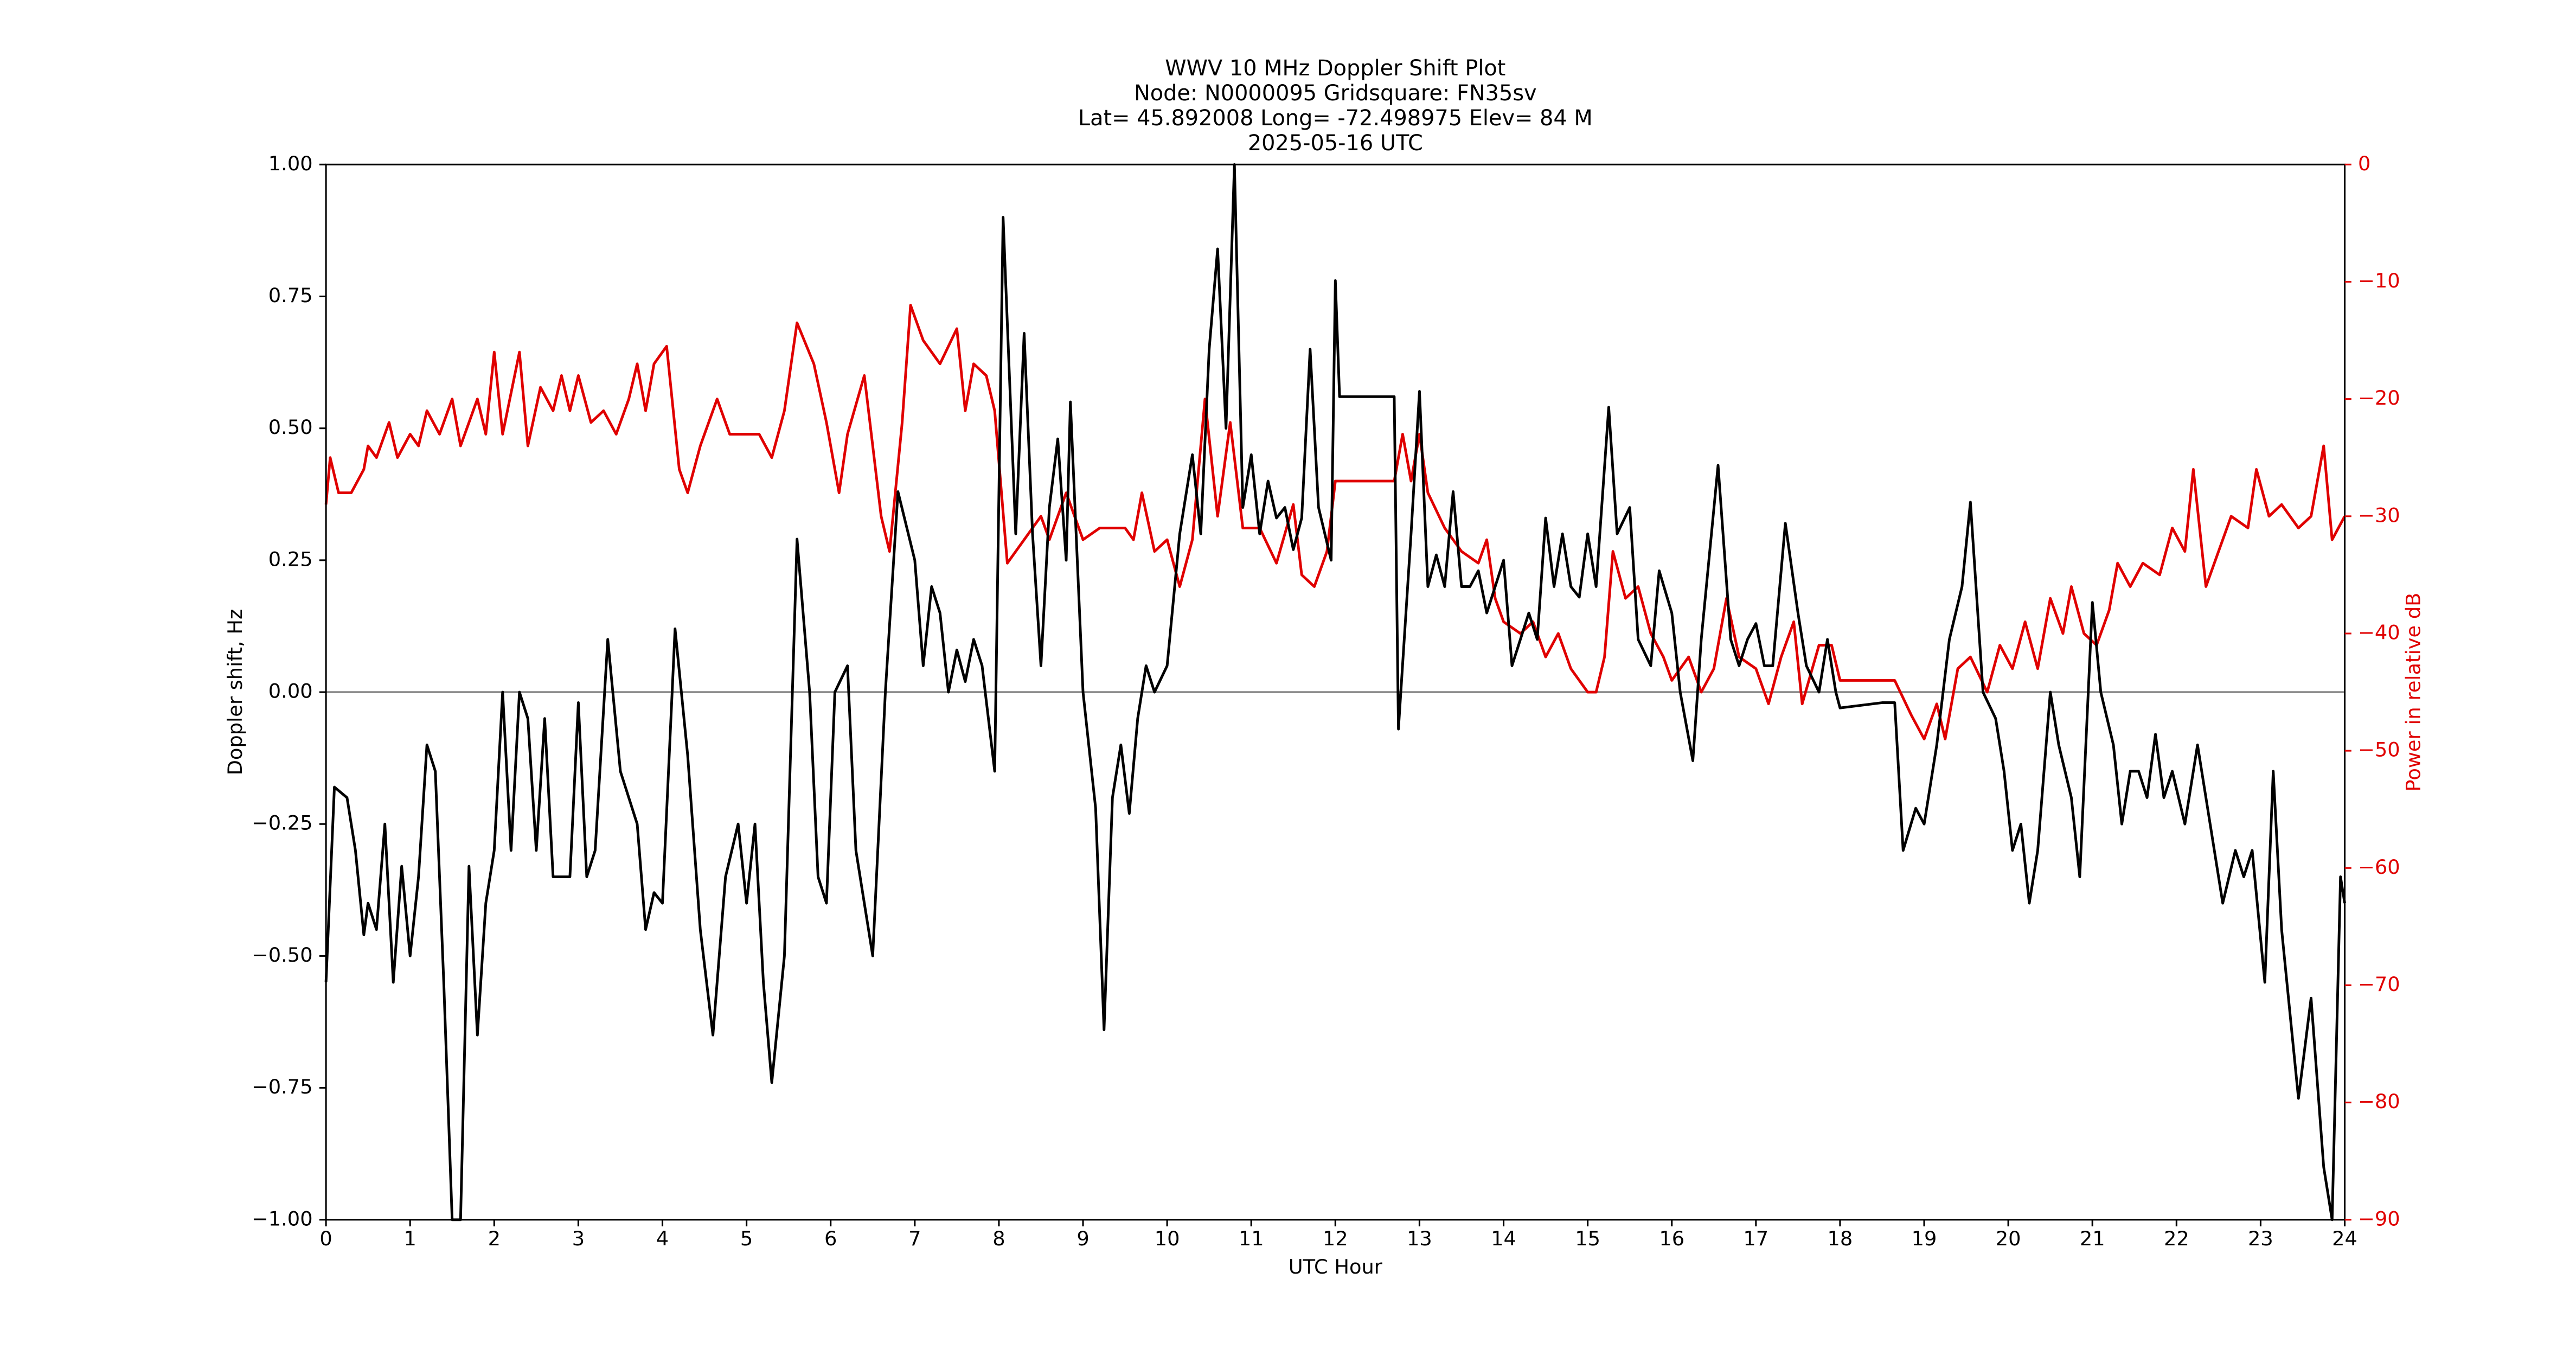  What do you see at coordinates (410, 1238) in the screenshot?
I see `x-tick-label: 1` at bounding box center [410, 1238].